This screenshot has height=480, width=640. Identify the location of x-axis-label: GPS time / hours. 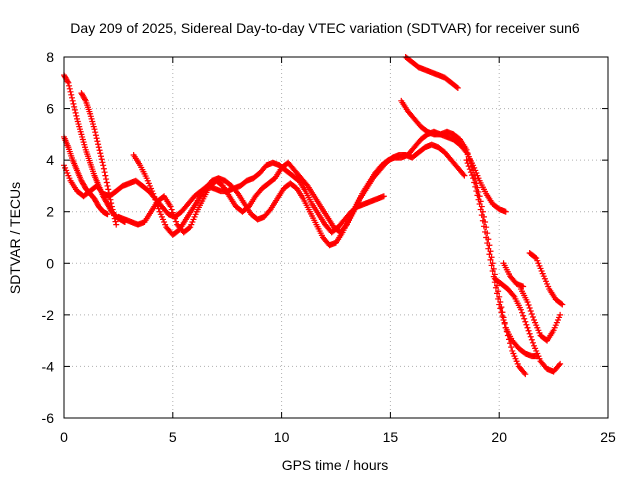
(335, 465).